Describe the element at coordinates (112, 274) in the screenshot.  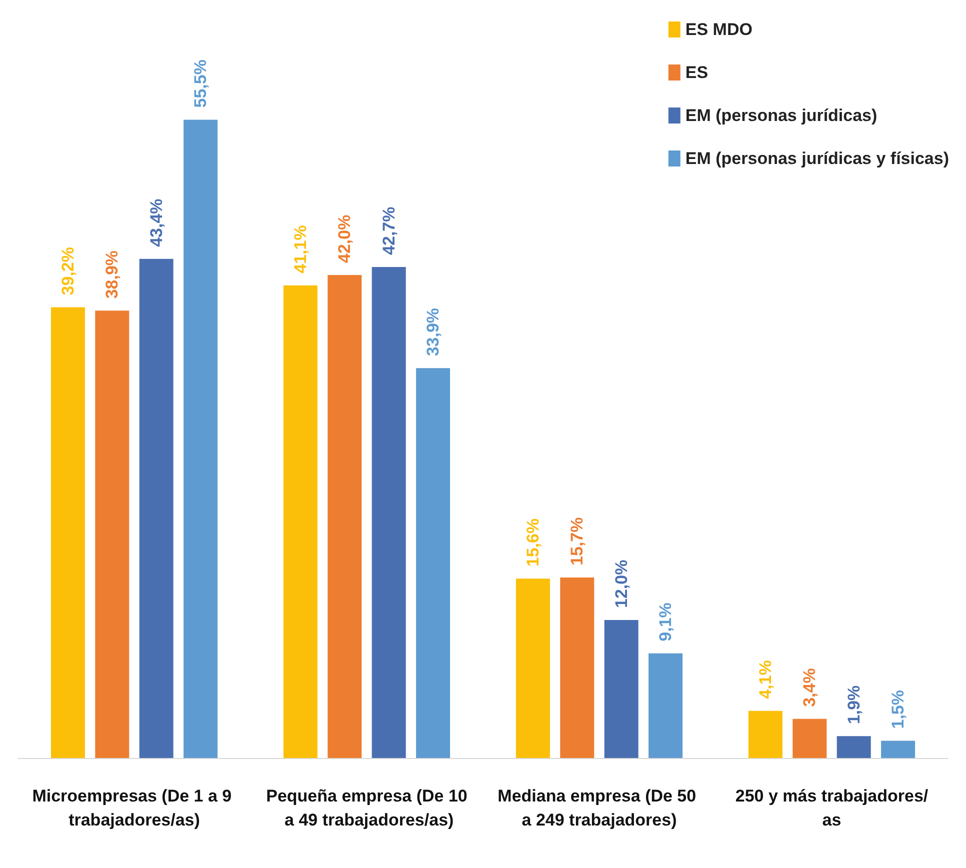
I see `data-label: 38,9%` at that location.